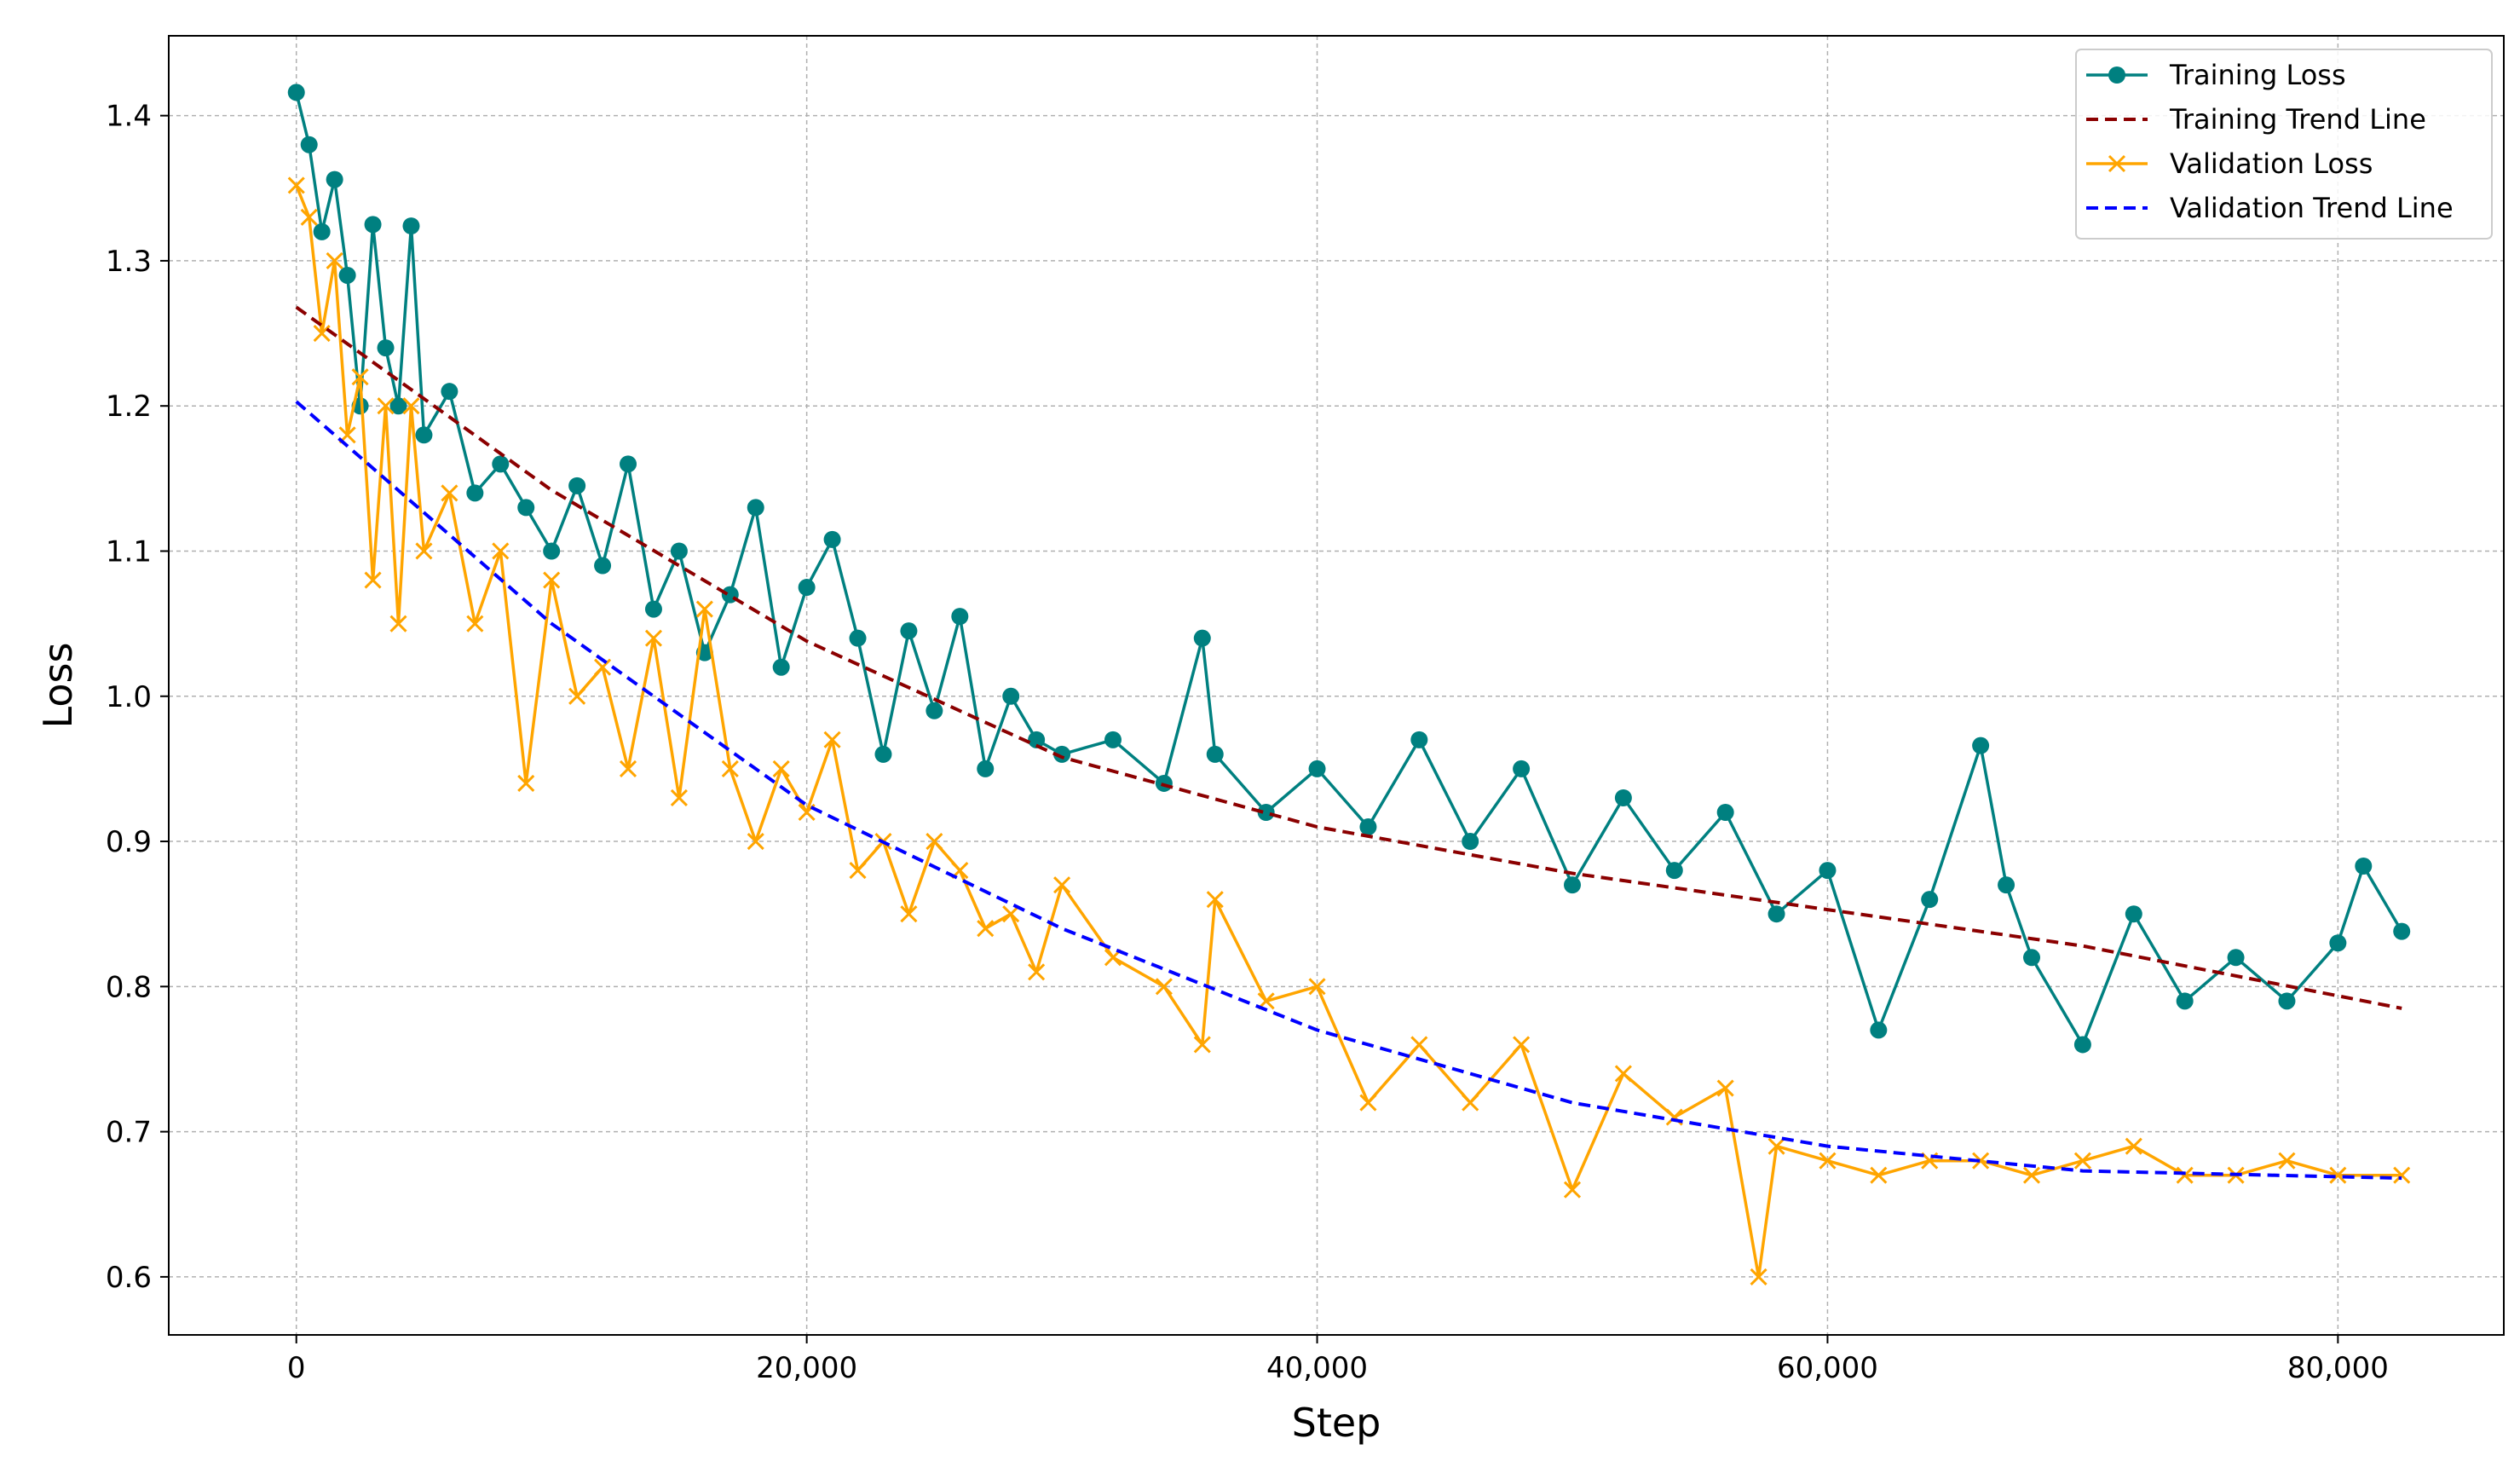 This screenshot has height=1473, width=2520. Describe the element at coordinates (2258, 75) in the screenshot. I see `legend-label: Training Loss` at that location.